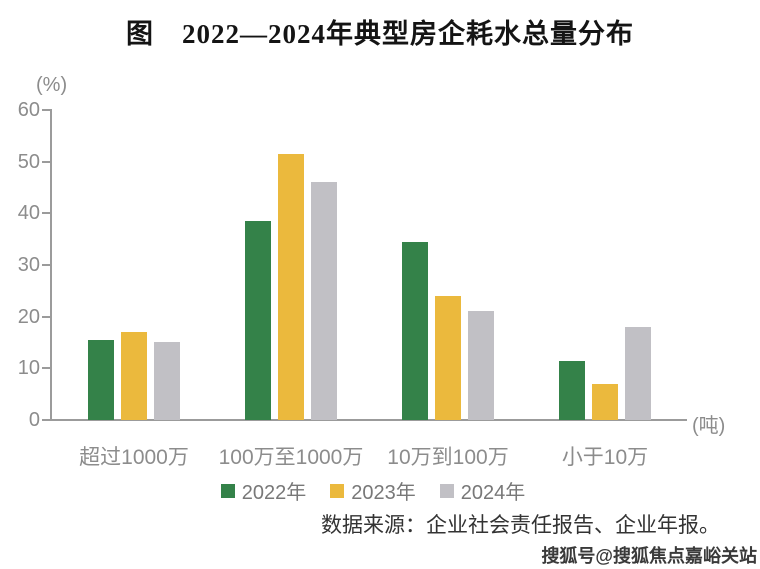  I want to click on bar-2022-group1, so click(101, 380).